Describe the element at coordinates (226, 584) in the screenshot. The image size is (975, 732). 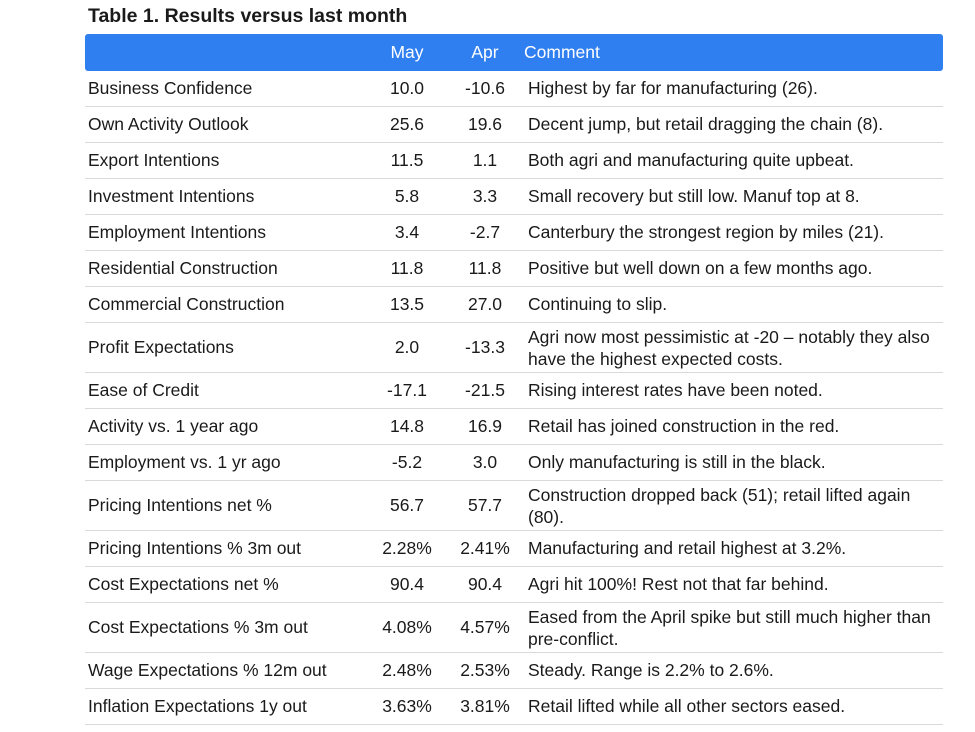
I see `row-label: Cost Expectations net %` at that location.